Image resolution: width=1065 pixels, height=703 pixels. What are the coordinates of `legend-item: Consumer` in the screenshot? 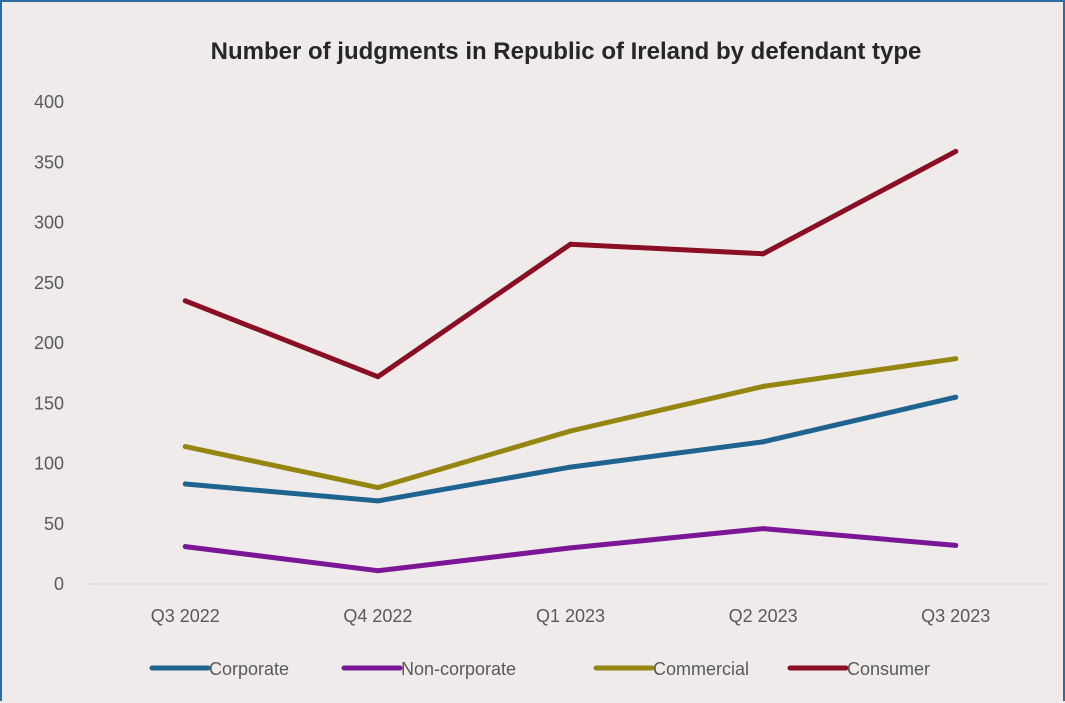 It's located at (858, 669).